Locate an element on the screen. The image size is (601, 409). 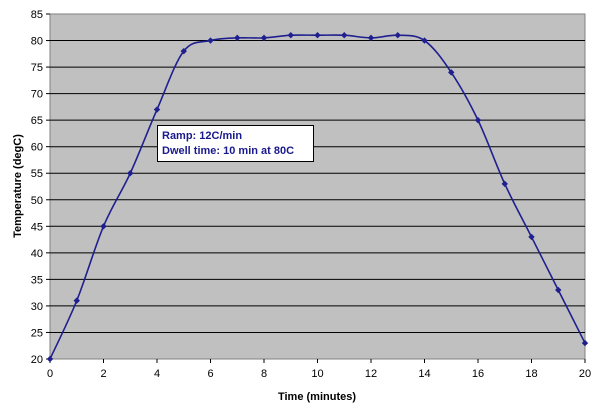
x-tick-label: 14 is located at coordinates (424, 374).